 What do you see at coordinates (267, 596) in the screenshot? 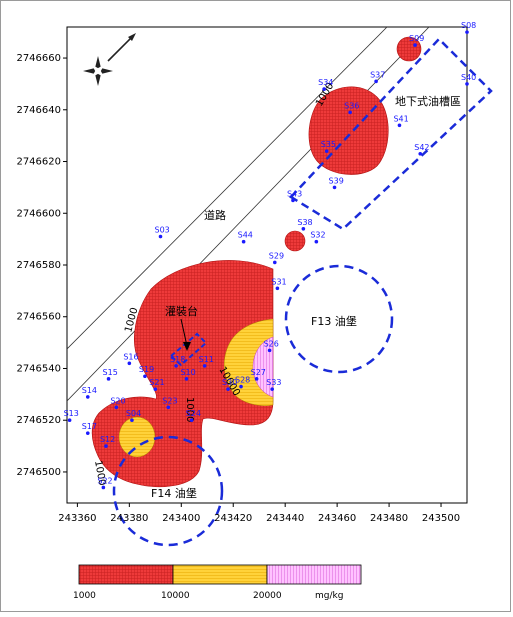
I see `legend-tick-20000: 20000` at bounding box center [267, 596].